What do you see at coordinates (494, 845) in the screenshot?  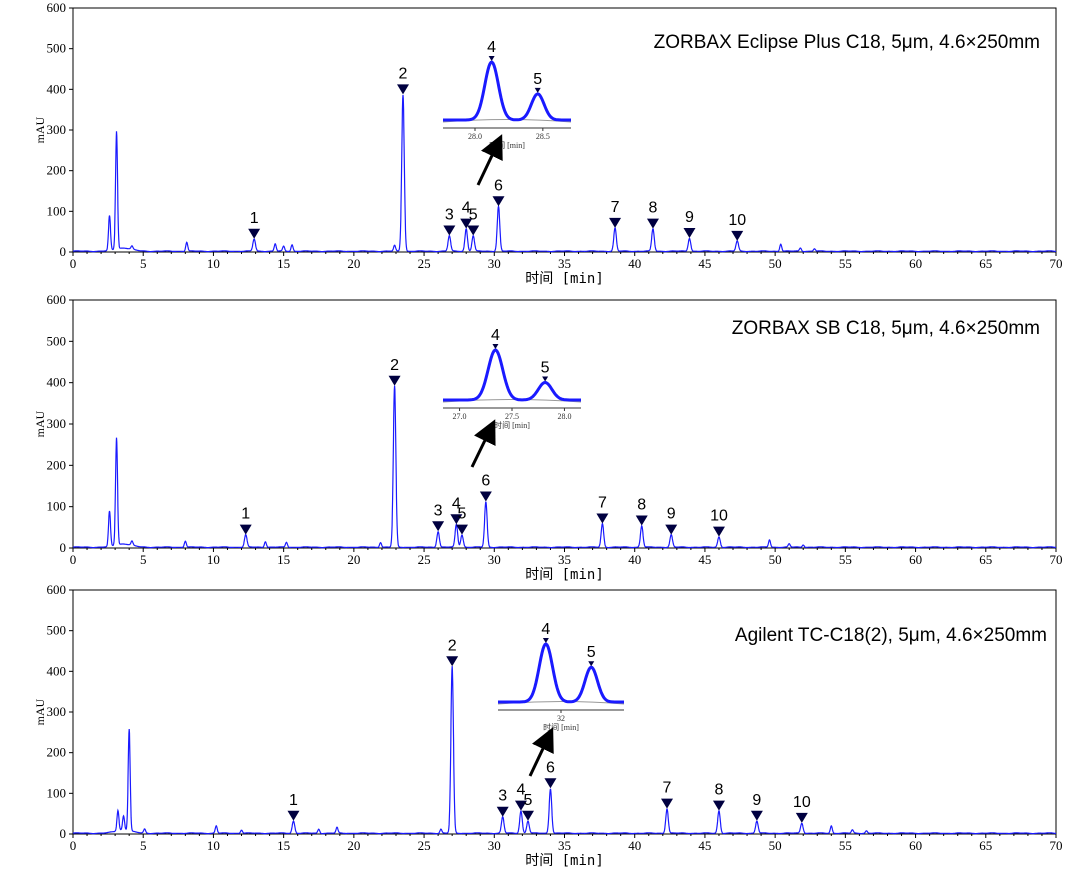 I see `x-tick-label: 30` at bounding box center [494, 845].